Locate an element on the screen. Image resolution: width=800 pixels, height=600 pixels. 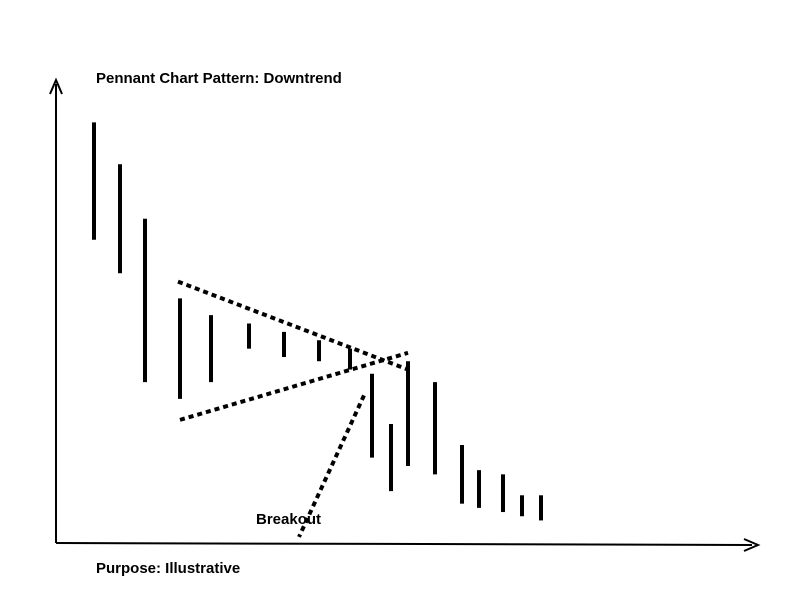
y-axis-arrow is located at coordinates (56, 86).